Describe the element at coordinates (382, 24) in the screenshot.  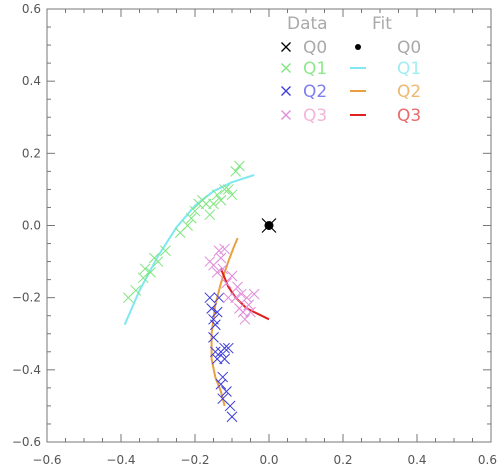
I see `legend-header-fit: Fit` at that location.